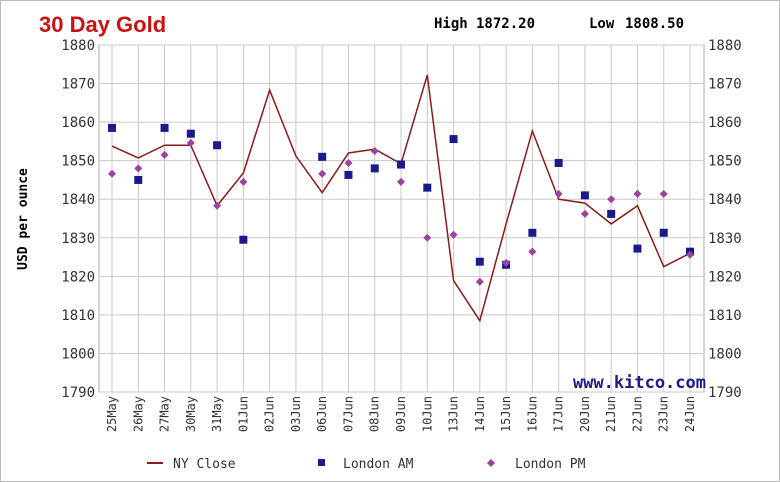  Describe the element at coordinates (725, 200) in the screenshot. I see `y-tick-label-right: 1840` at that location.